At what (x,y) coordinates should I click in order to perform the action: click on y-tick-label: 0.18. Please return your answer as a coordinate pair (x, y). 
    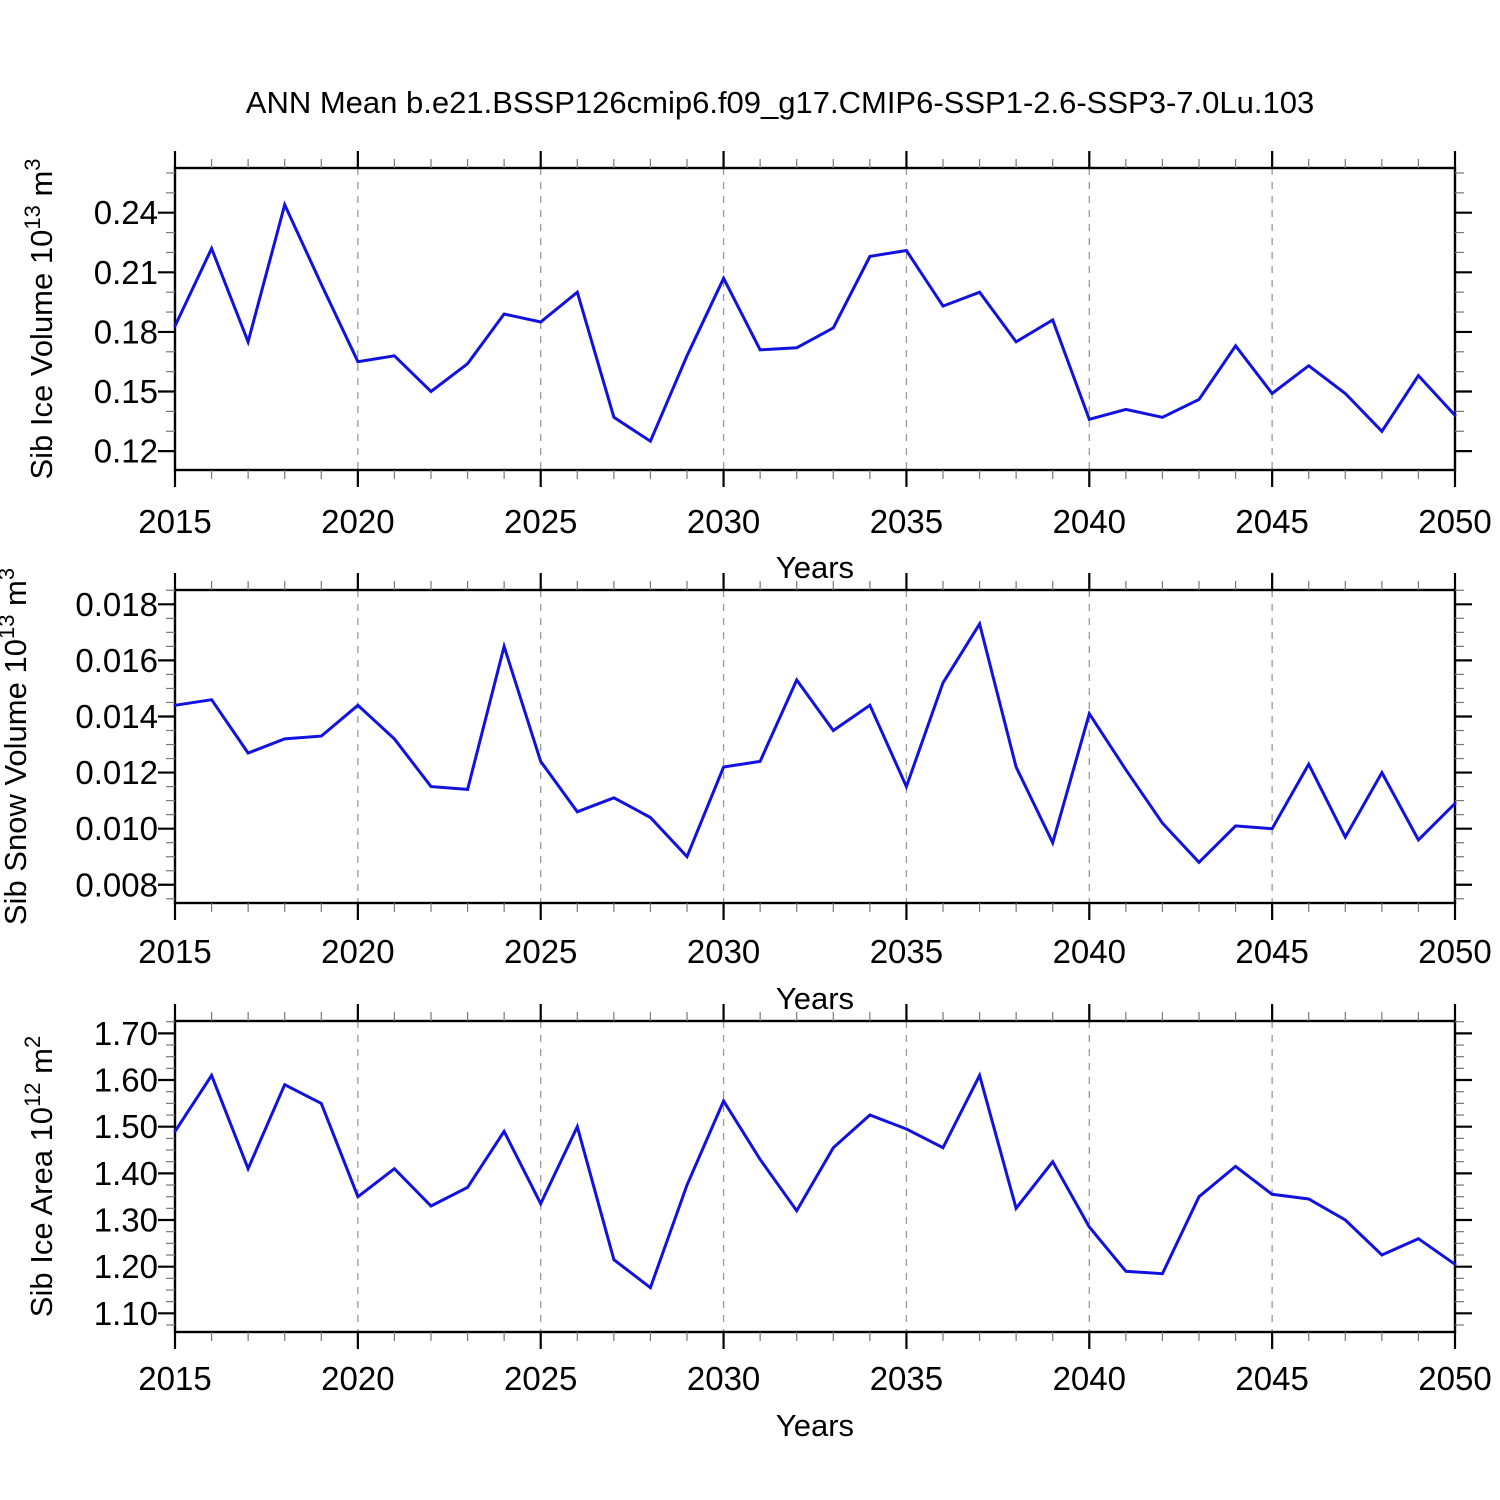
    Looking at the image, I should click on (126, 331).